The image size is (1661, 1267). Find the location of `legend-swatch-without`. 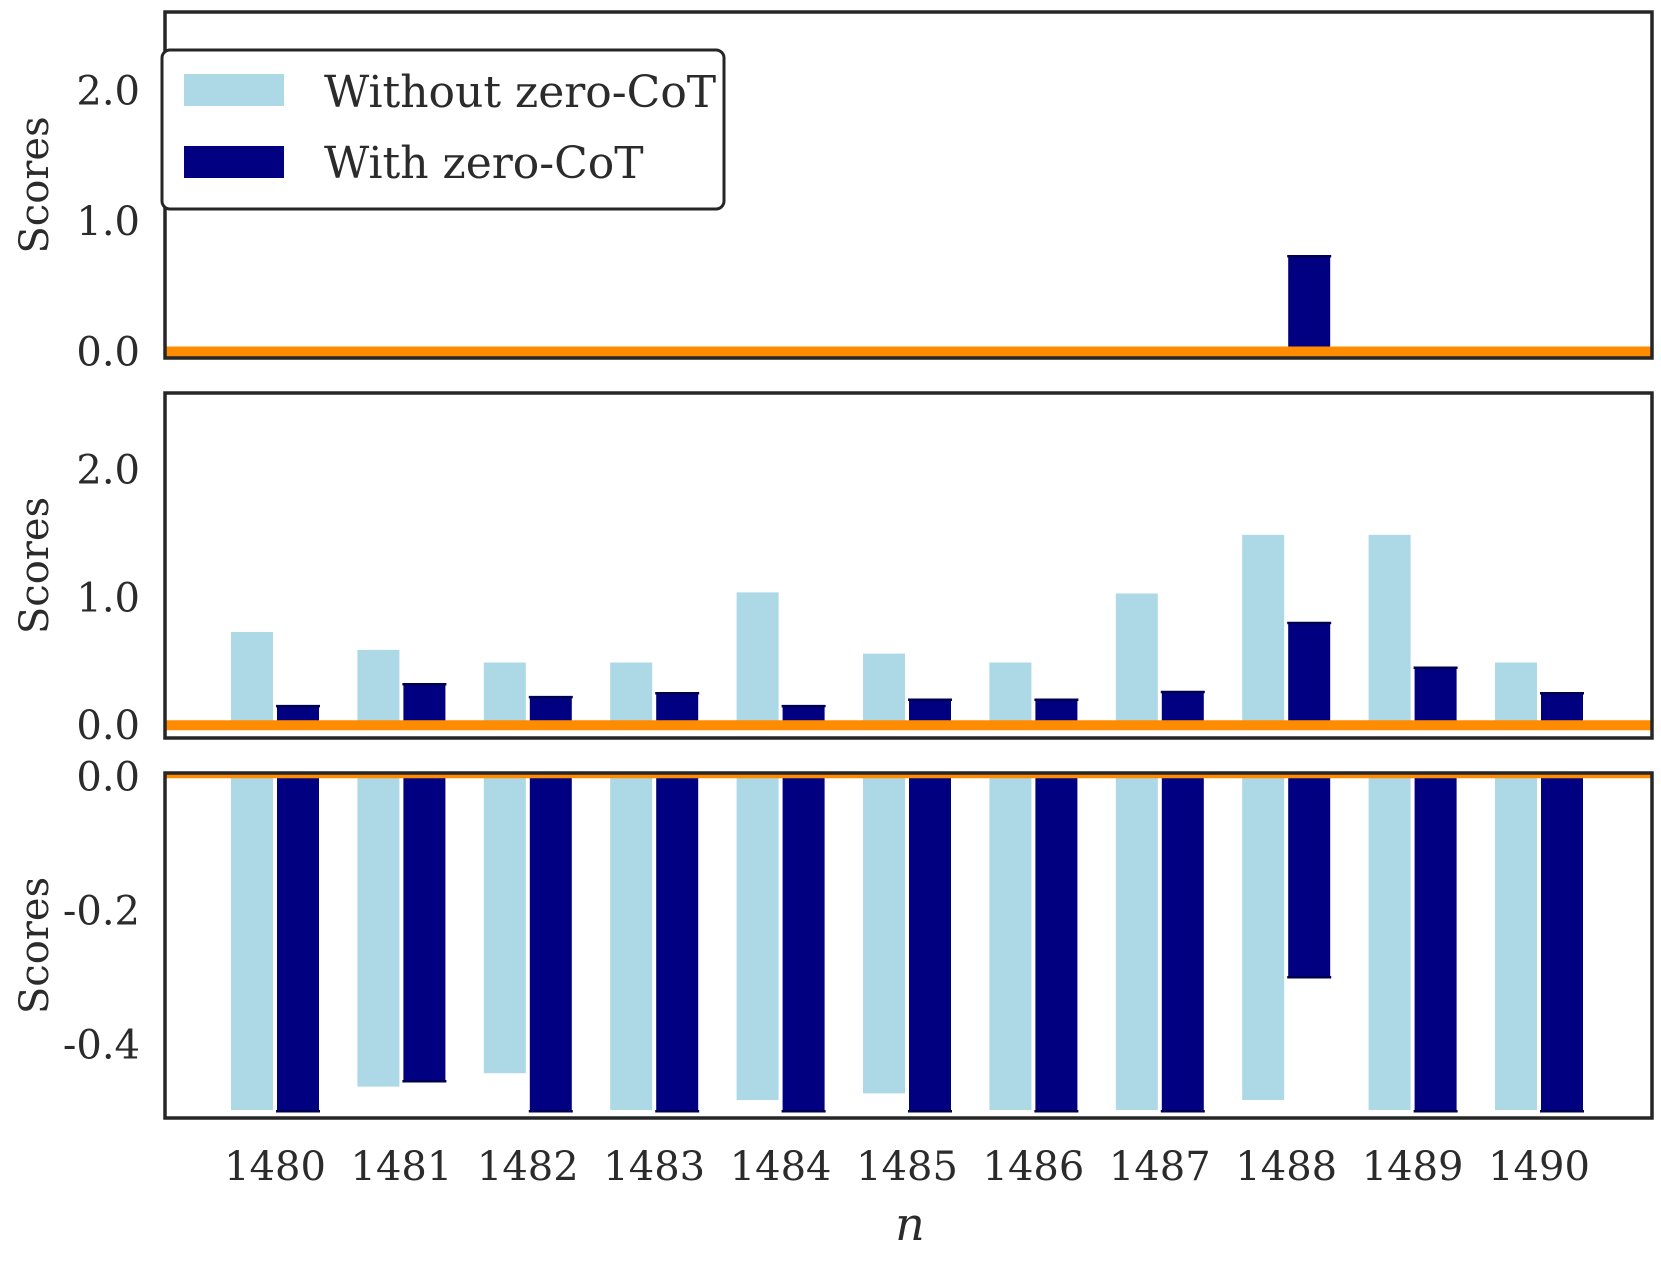

legend-swatch-without is located at coordinates (234, 90).